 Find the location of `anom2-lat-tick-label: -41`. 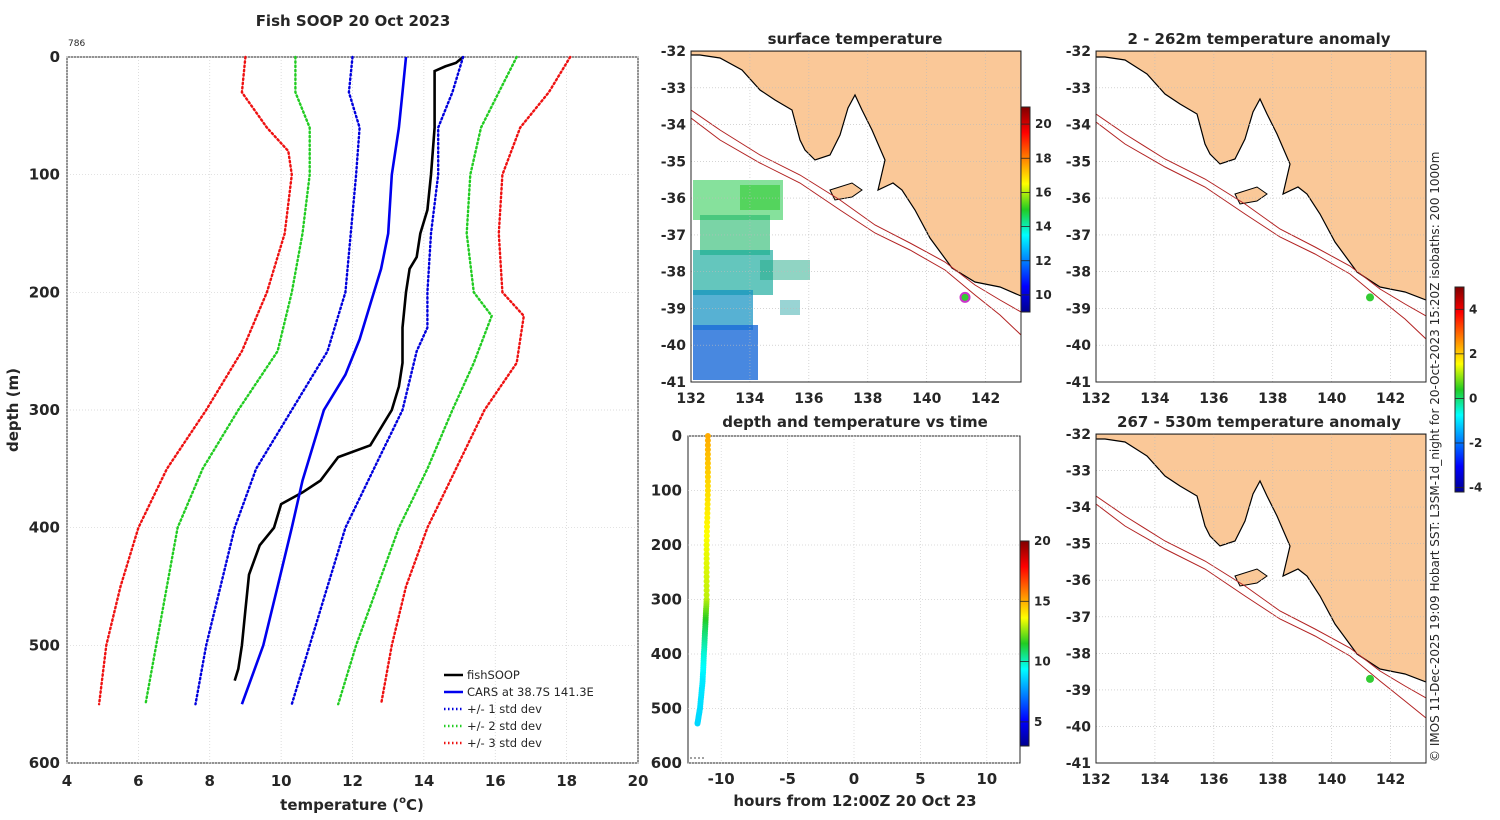

anom2-lat-tick-label: -41 is located at coordinates (1078, 764).